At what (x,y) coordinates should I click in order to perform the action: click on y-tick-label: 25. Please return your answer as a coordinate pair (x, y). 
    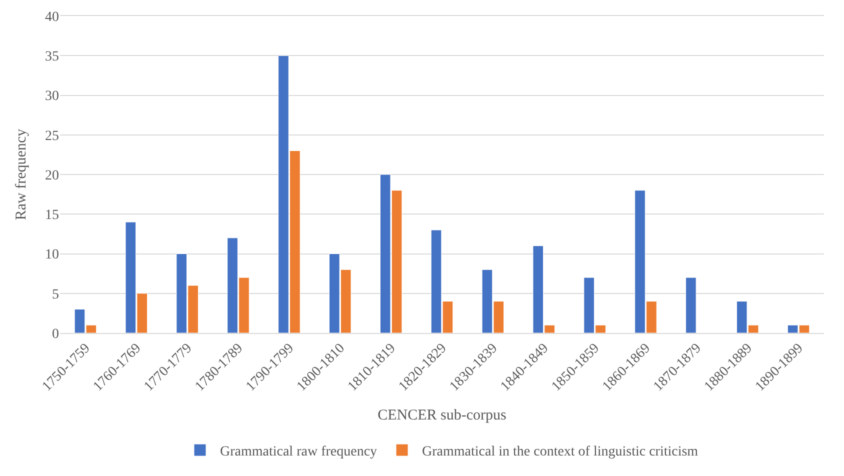
    Looking at the image, I should click on (52, 136).